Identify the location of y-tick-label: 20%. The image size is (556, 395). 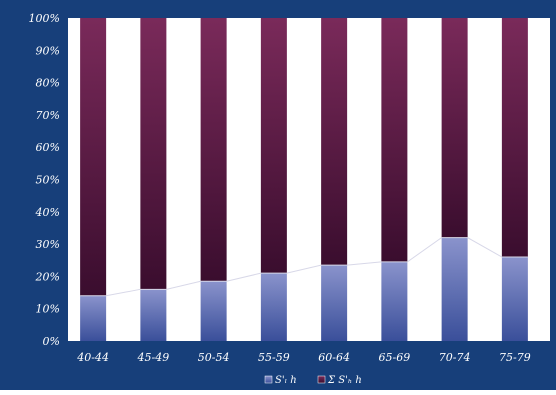
(47, 276).